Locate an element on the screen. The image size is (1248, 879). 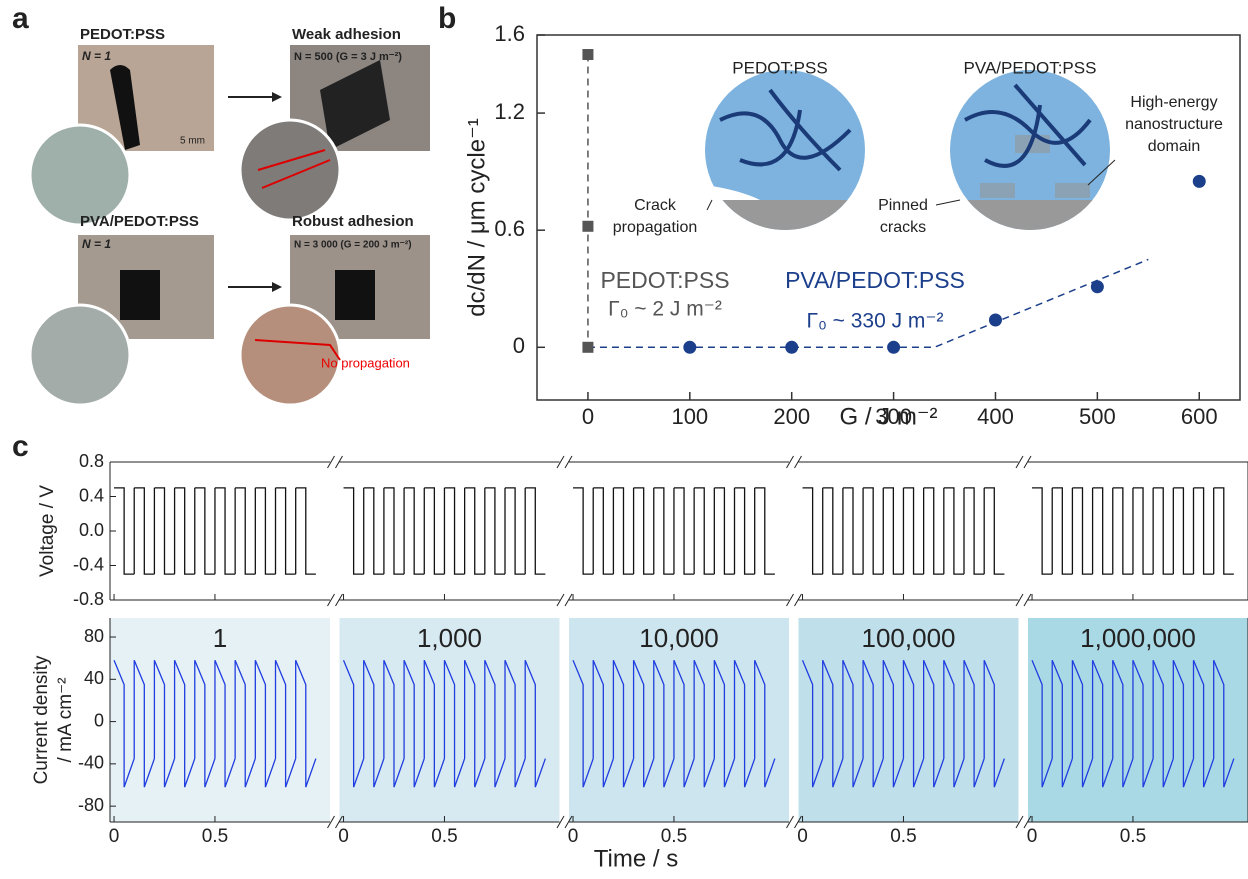
panel-label: c is located at coordinates (20, 446).